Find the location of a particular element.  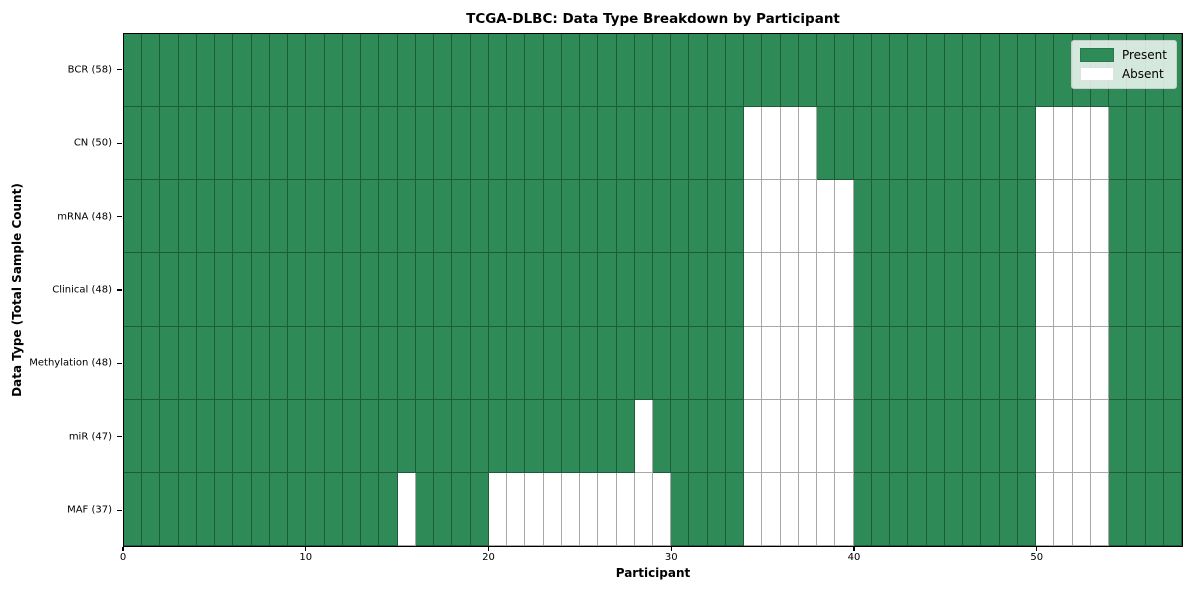

x-tick-label: 20 is located at coordinates (488, 557).